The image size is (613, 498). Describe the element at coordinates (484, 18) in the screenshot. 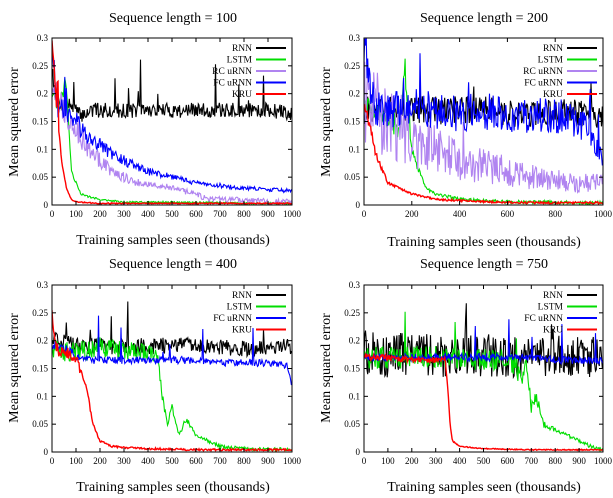

I see `chart-title: Sequence length = 200` at that location.